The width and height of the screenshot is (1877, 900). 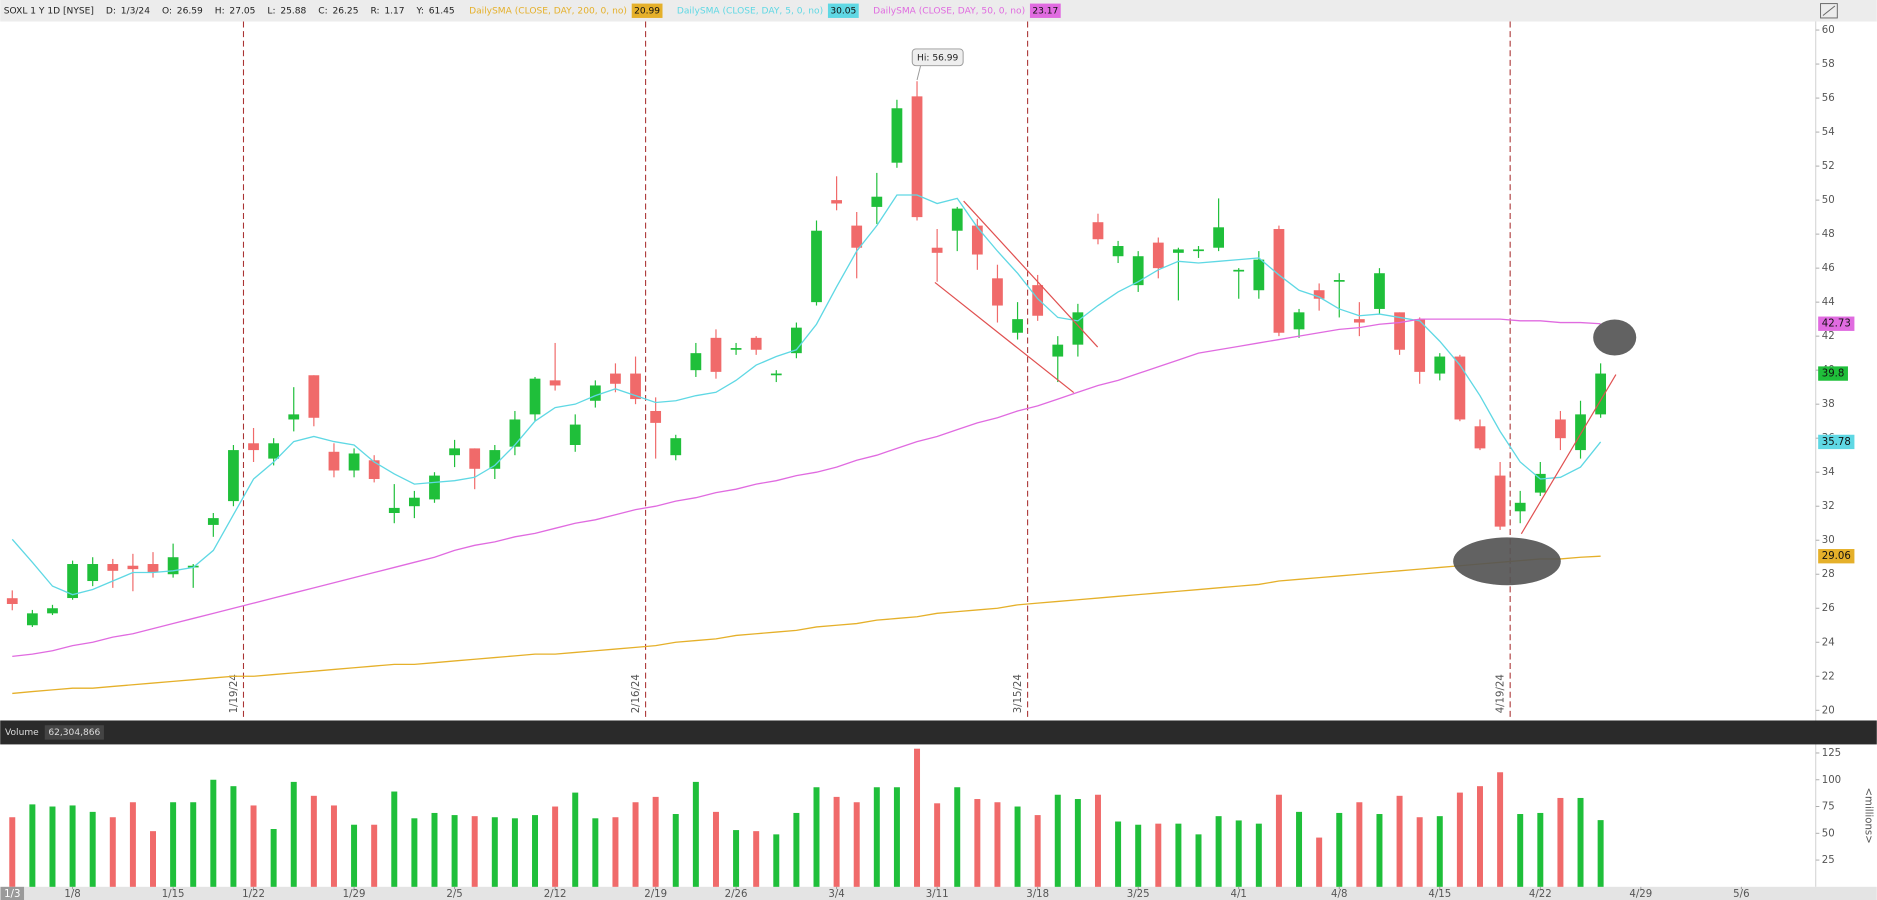 I want to click on price-tag, so click(x=1836, y=323).